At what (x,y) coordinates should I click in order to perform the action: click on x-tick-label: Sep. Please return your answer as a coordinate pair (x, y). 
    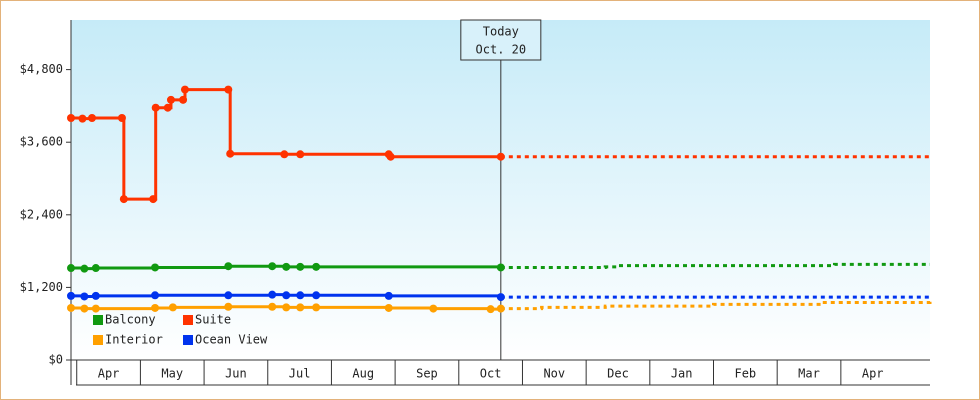
    Looking at the image, I should click on (427, 374).